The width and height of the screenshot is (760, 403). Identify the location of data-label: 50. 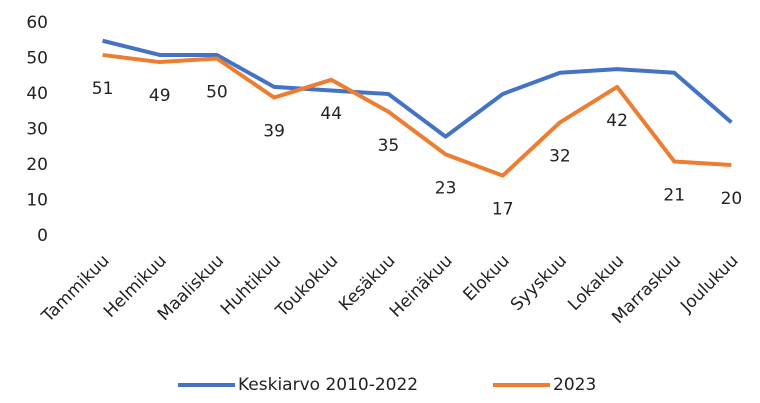
(217, 93).